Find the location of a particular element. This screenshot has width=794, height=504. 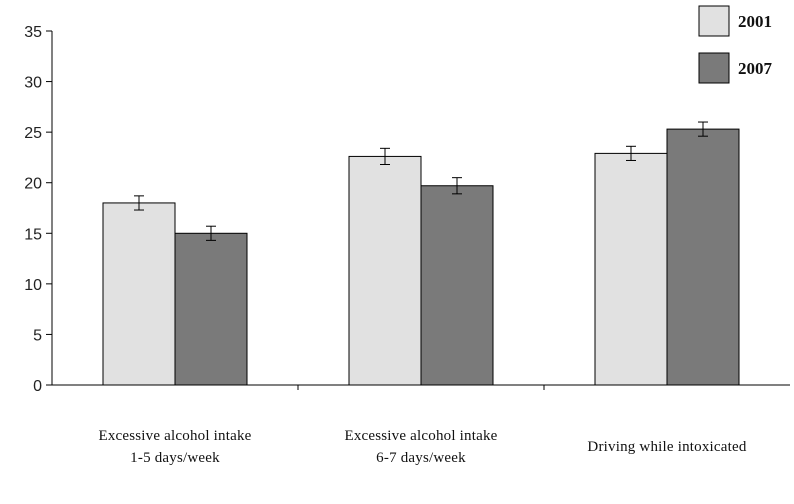

y-tick-label: 5 is located at coordinates (37, 335).